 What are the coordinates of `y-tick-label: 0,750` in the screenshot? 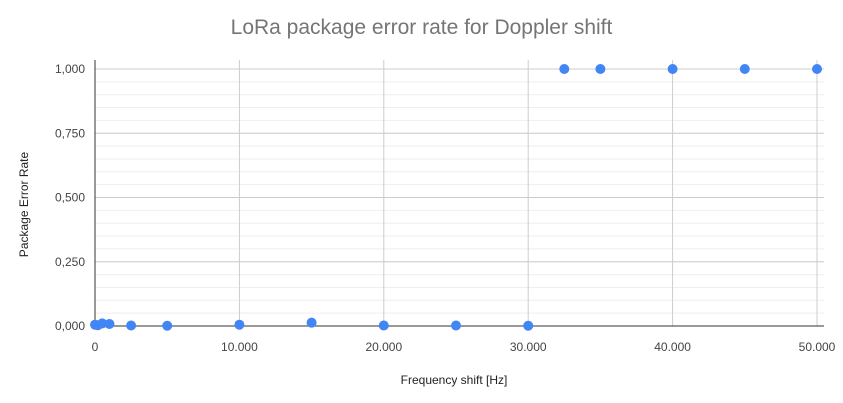 It's located at (70, 133).